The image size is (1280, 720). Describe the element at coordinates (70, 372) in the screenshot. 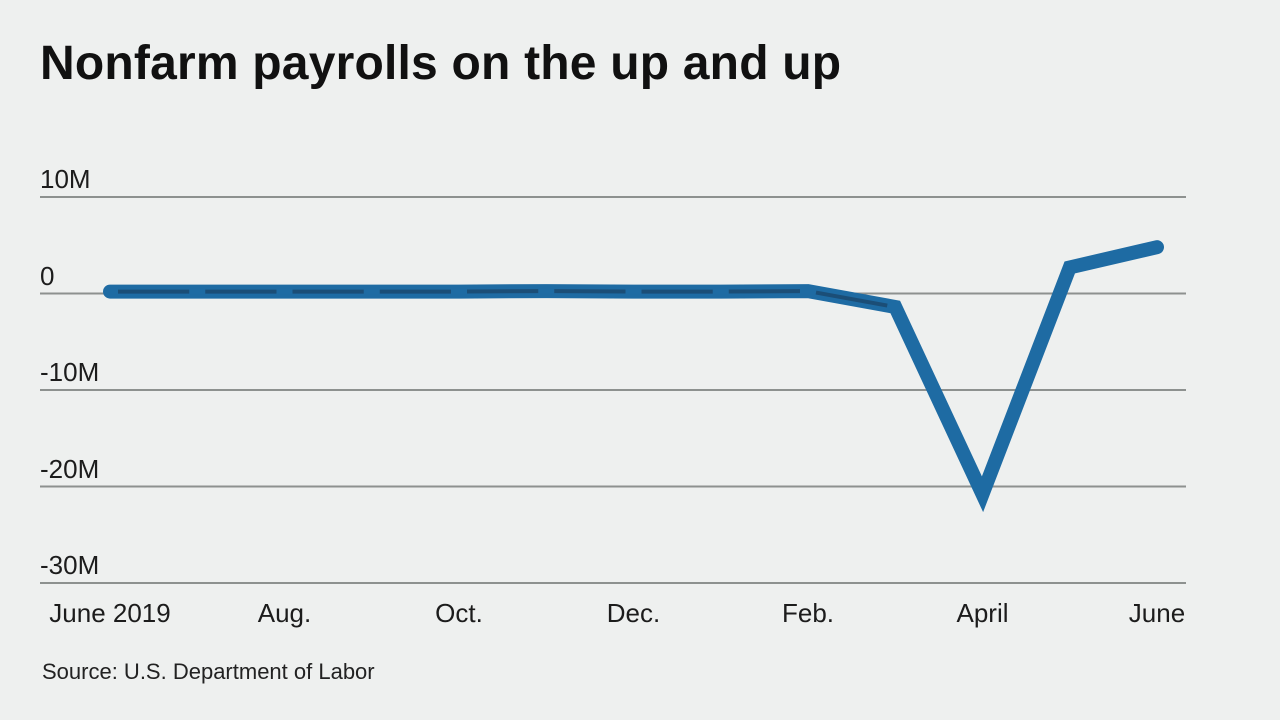

I see `y-axis-tick-label: -10M` at that location.